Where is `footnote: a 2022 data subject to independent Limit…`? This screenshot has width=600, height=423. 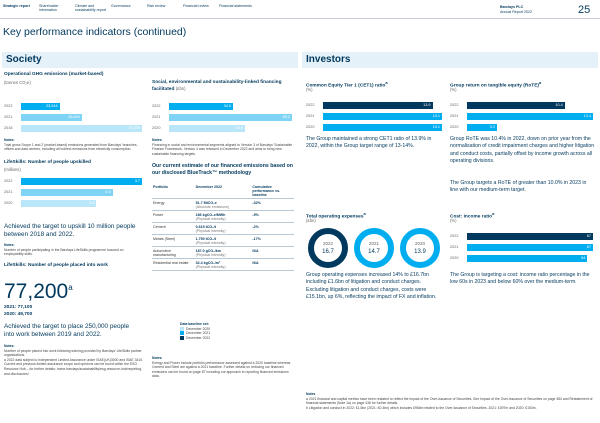 footnote: a 2022 data subject to independent Limit… is located at coordinates (74, 366).